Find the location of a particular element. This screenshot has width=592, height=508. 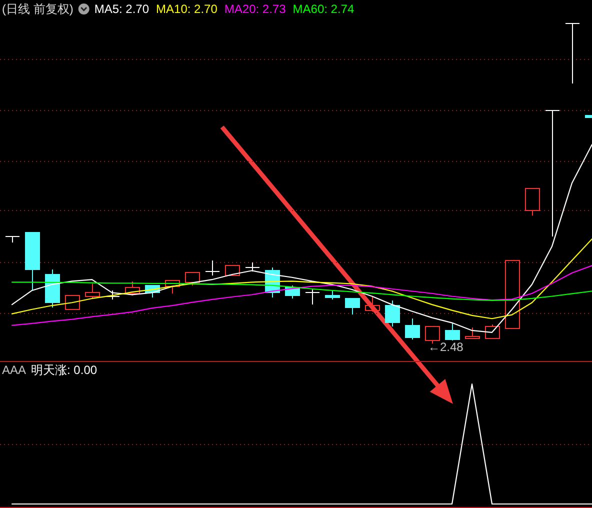

legend: MA60: 2.74 is located at coordinates (323, 9).